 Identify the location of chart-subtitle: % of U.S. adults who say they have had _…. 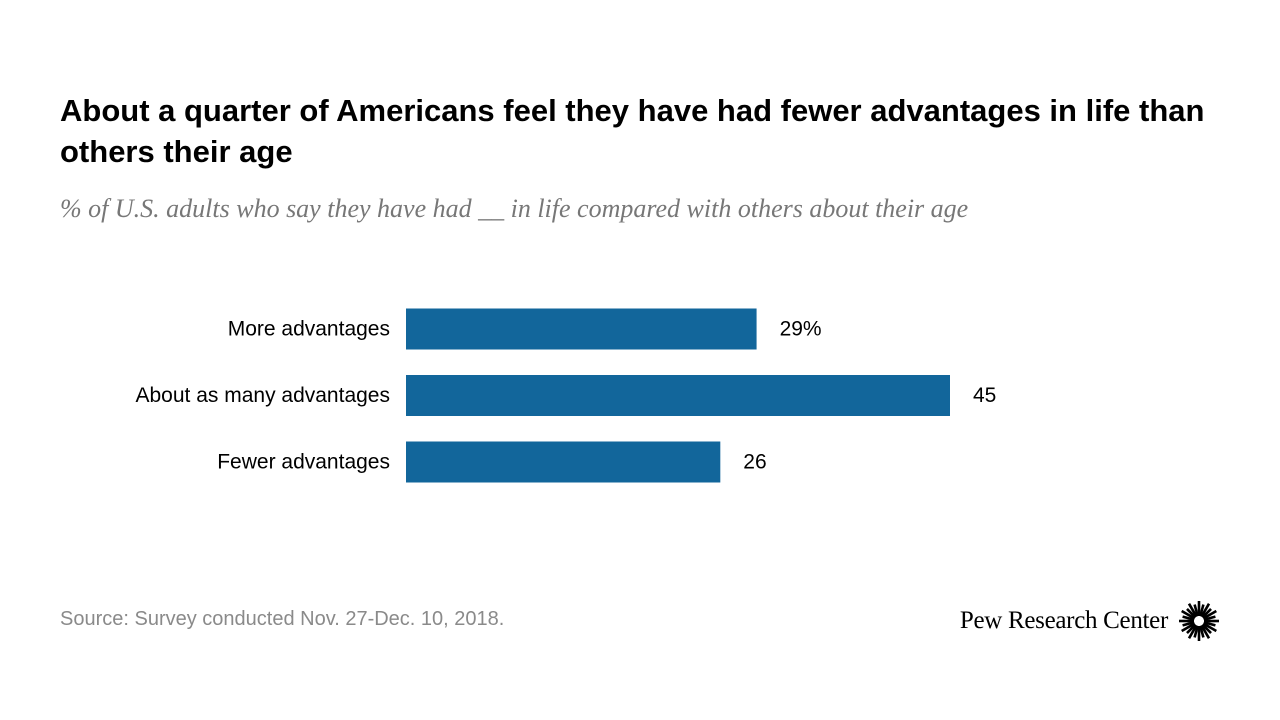
(514, 208).